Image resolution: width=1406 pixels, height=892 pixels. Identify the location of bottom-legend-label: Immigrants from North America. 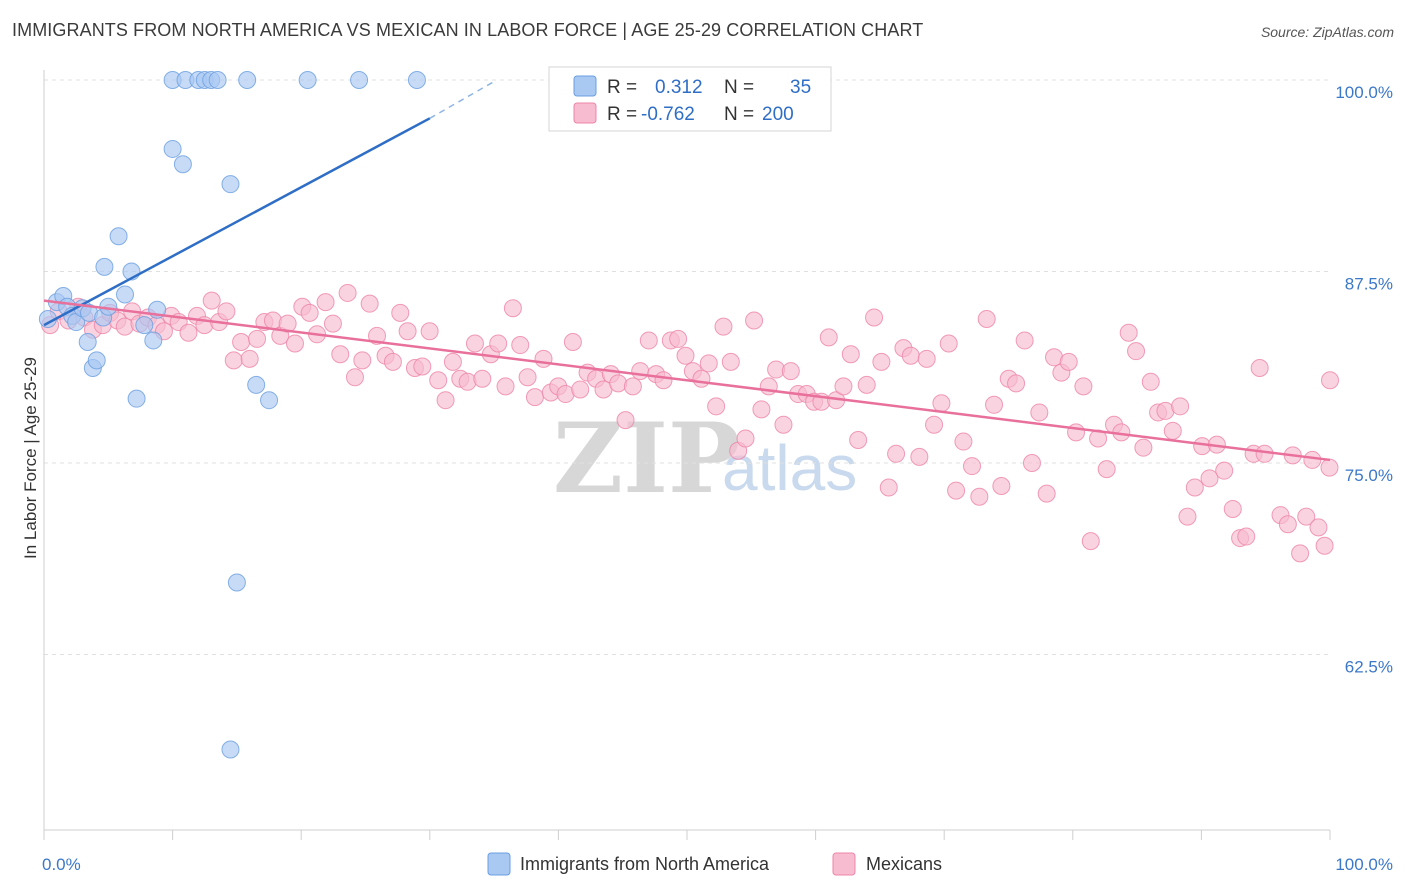
(645, 864).